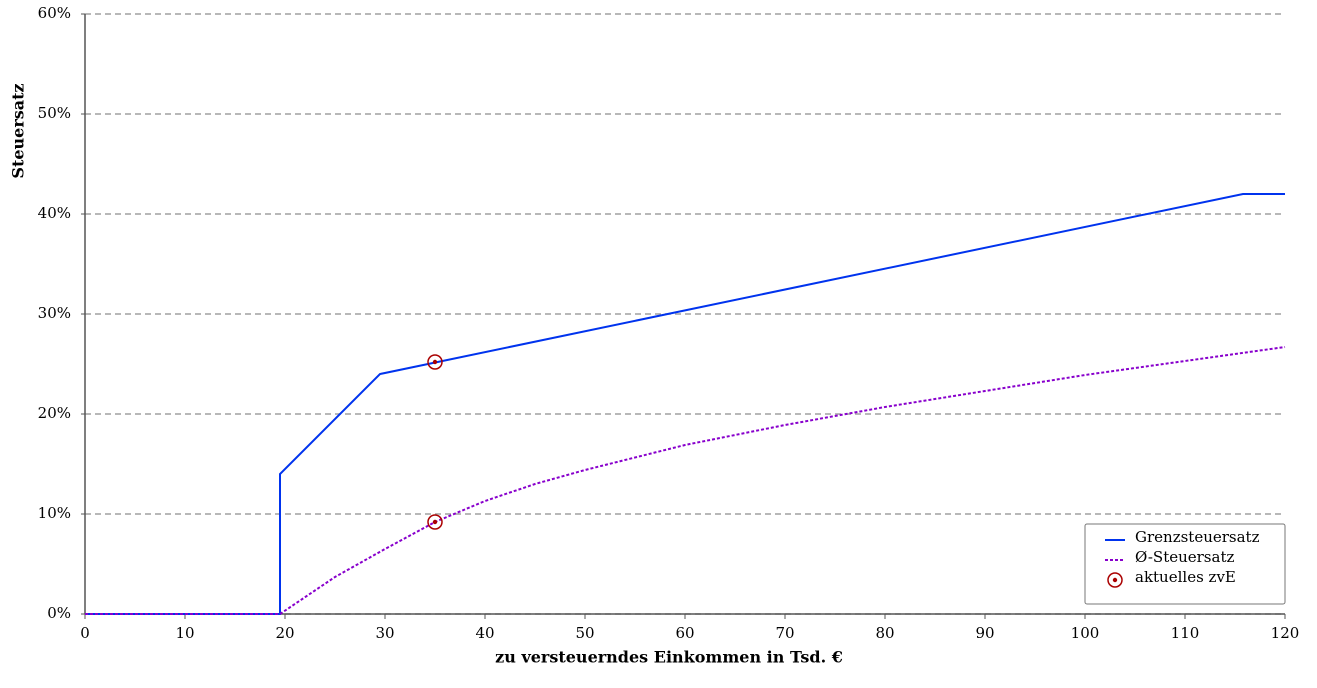 Image resolution: width=1317 pixels, height=688 pixels. Describe the element at coordinates (484, 633) in the screenshot. I see `x-tick-label: 40` at that location.